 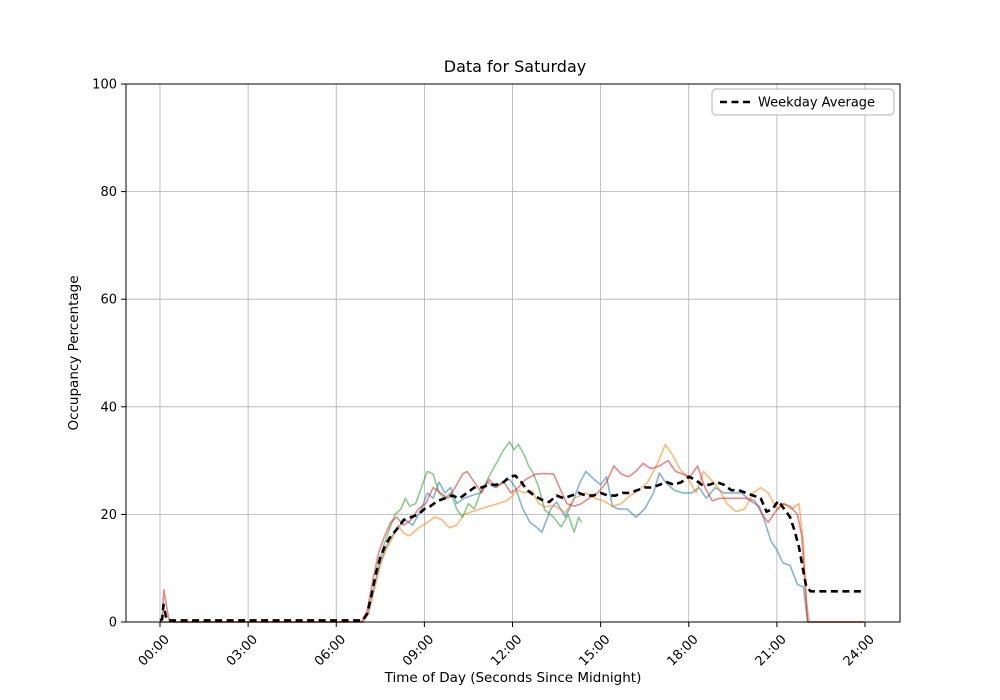 I want to click on series-line-weekday-average, so click(x=512, y=548).